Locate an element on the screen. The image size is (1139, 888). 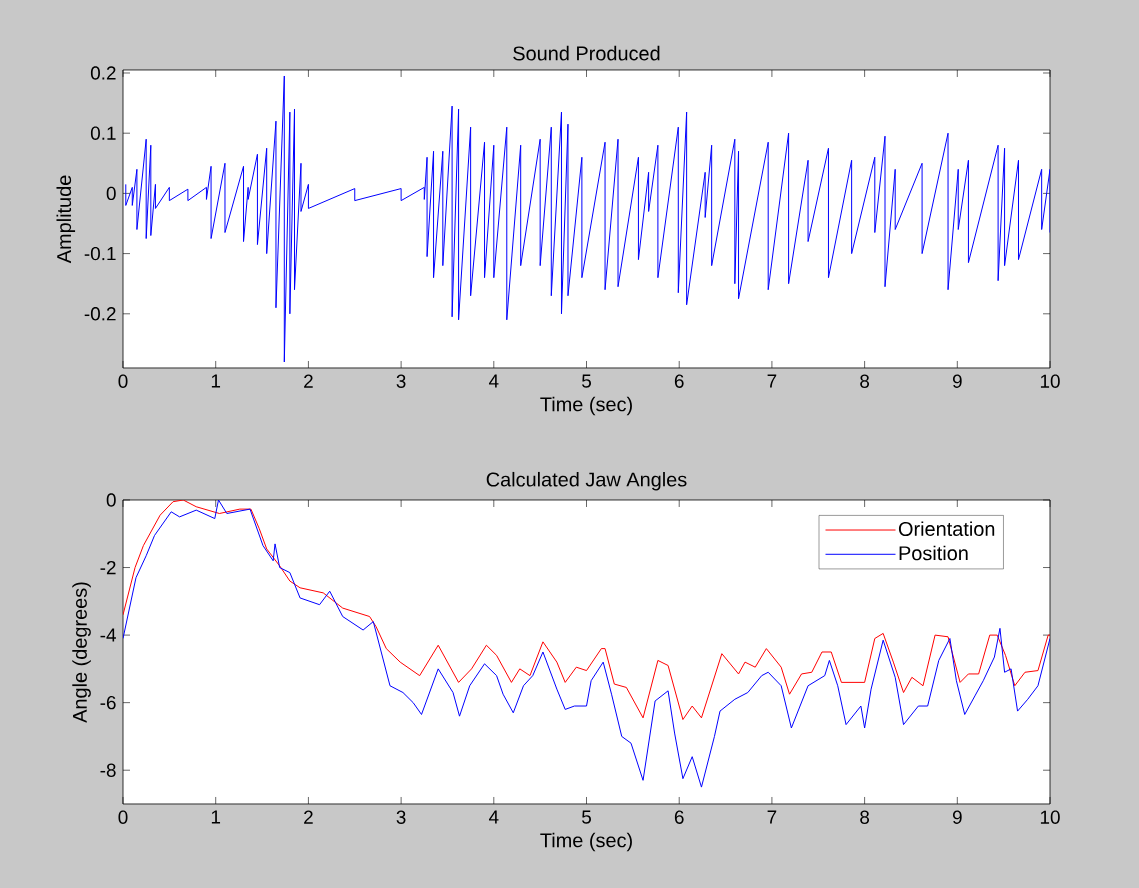
legend-label: Position is located at coordinates (933, 553).